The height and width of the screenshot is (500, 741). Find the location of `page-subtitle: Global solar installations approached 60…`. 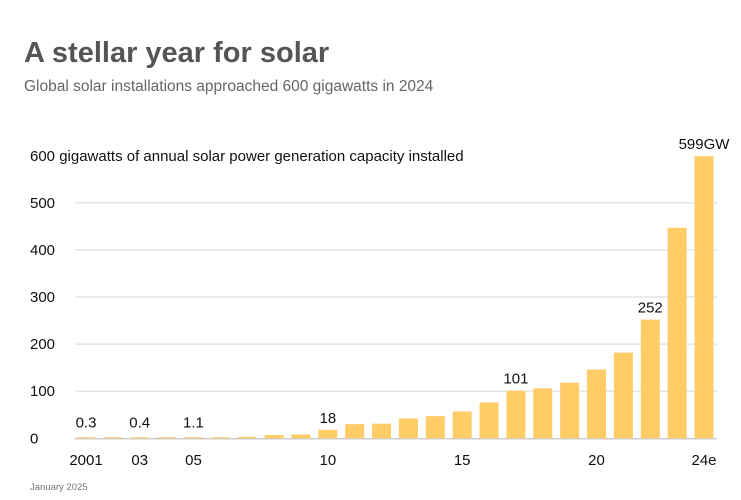

page-subtitle: Global solar installations approached 60… is located at coordinates (229, 86).